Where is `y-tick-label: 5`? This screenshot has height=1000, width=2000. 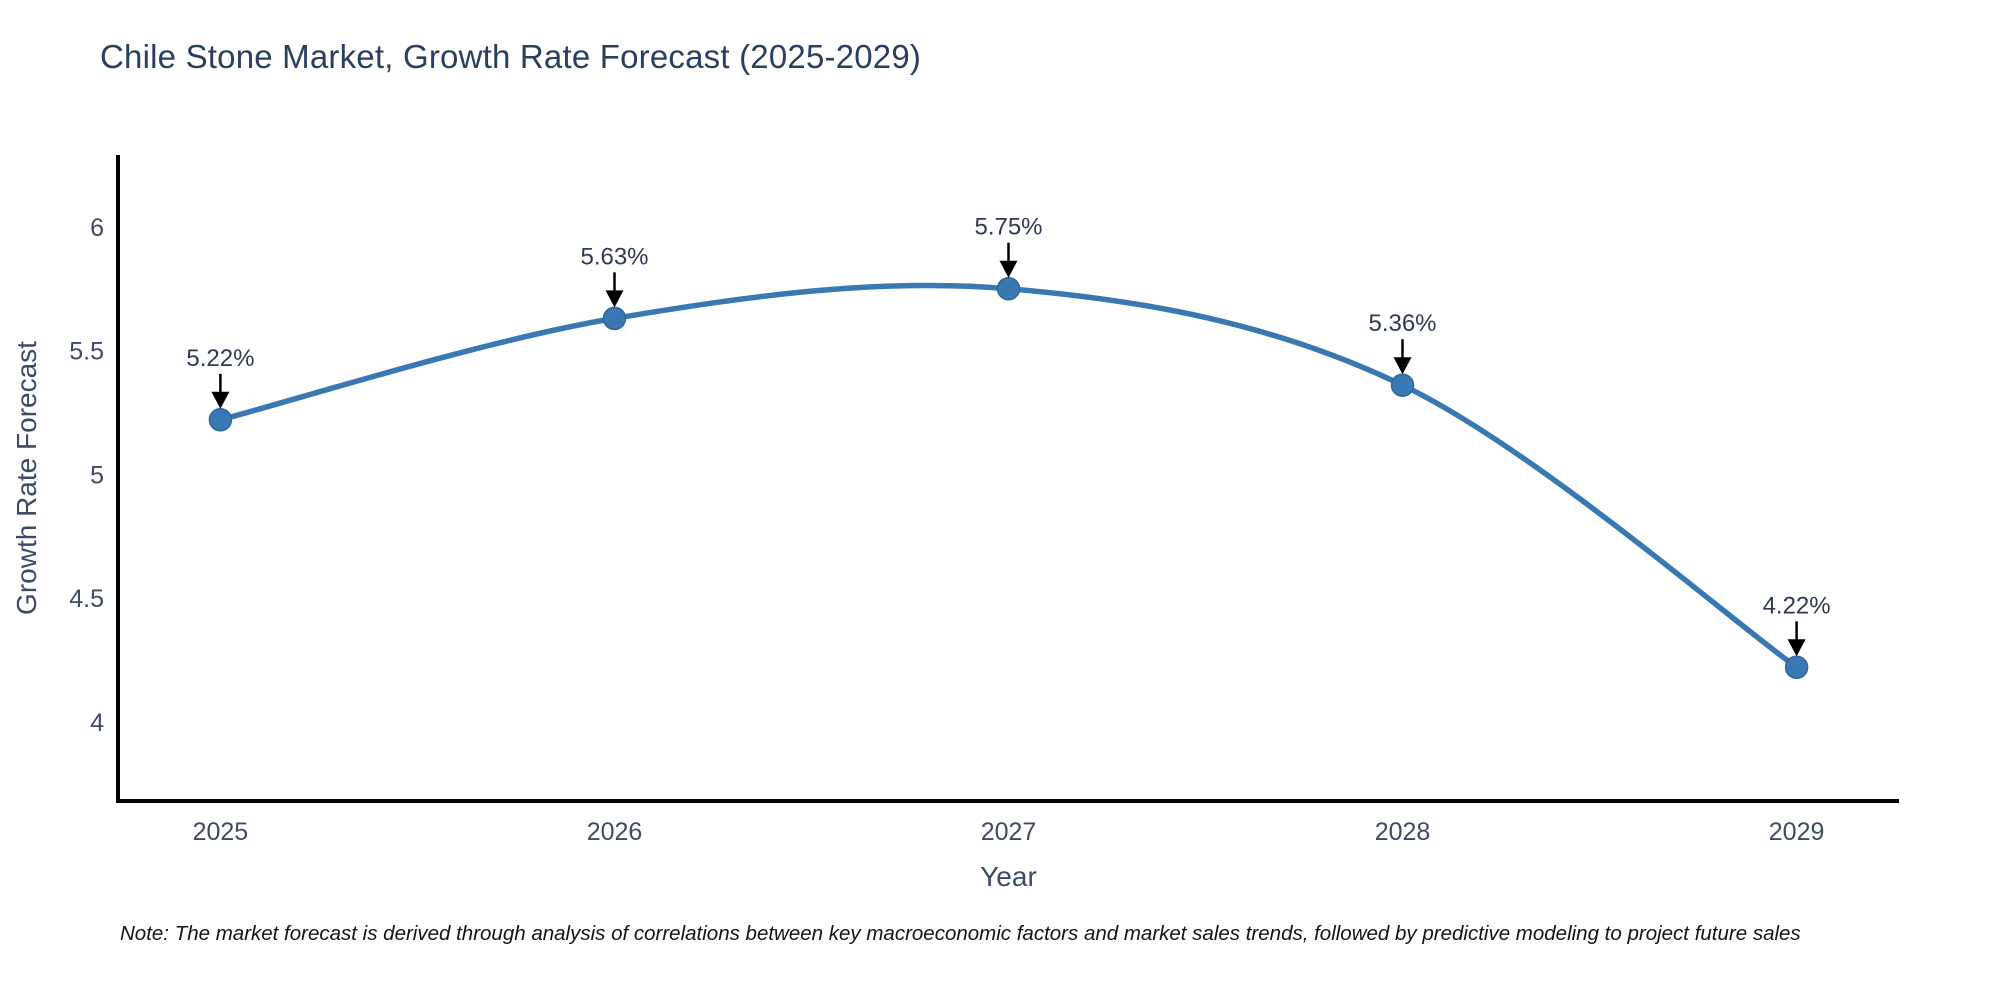 y-tick-label: 5 is located at coordinates (97, 475).